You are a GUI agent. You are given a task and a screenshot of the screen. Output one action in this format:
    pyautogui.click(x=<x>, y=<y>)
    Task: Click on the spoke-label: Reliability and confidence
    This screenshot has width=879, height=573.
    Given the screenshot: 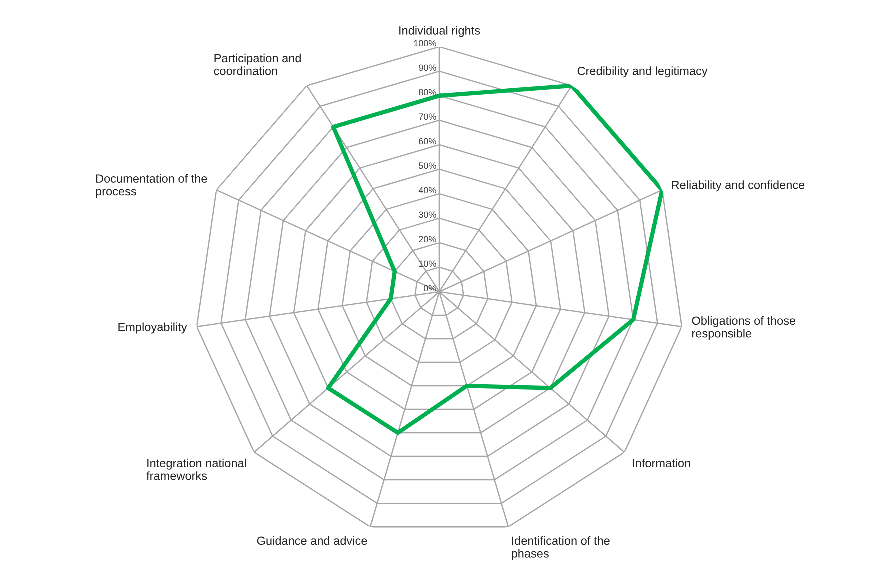 What is the action you would take?
    pyautogui.click(x=738, y=186)
    